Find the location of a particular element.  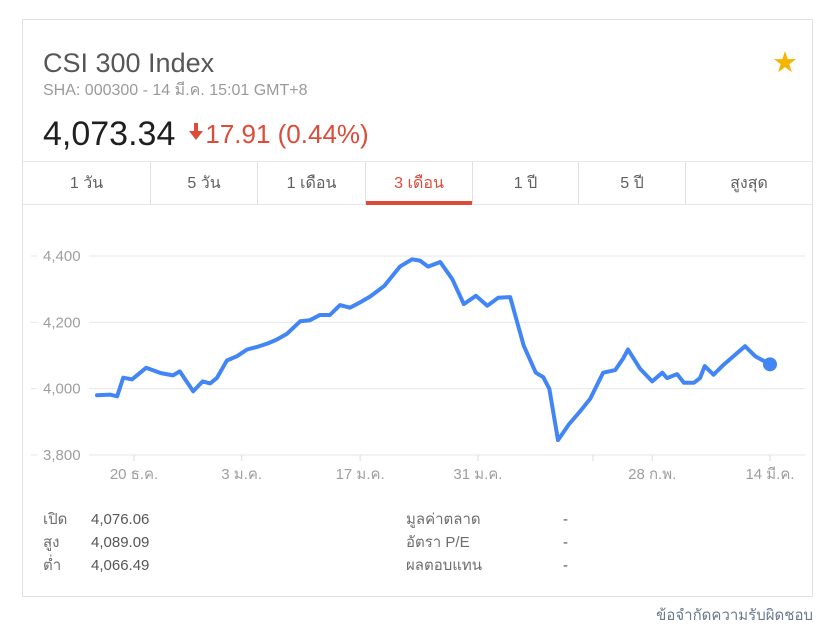

stat-market-cap-label: มูลค่าตลาด is located at coordinates (443, 519).